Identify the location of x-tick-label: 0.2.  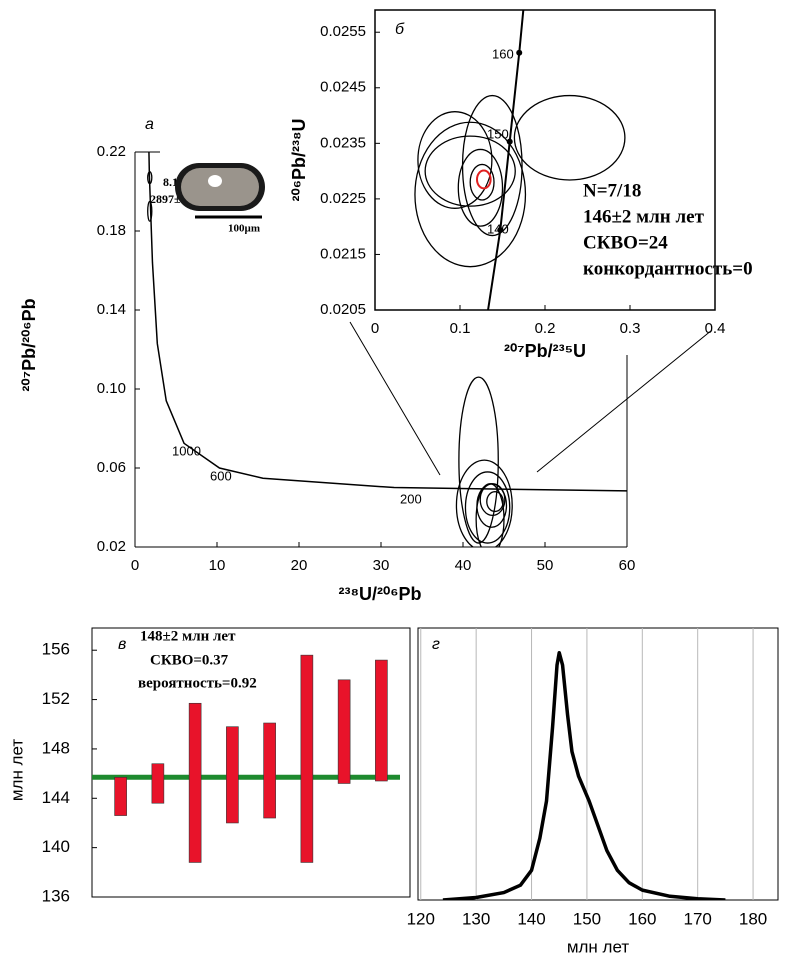
(545, 328).